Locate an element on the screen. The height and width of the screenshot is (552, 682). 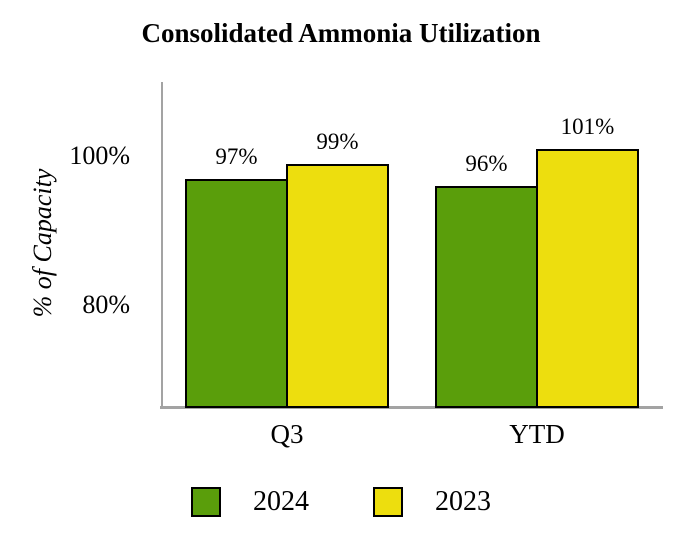
legend-item-2024: 2024 is located at coordinates (250, 502).